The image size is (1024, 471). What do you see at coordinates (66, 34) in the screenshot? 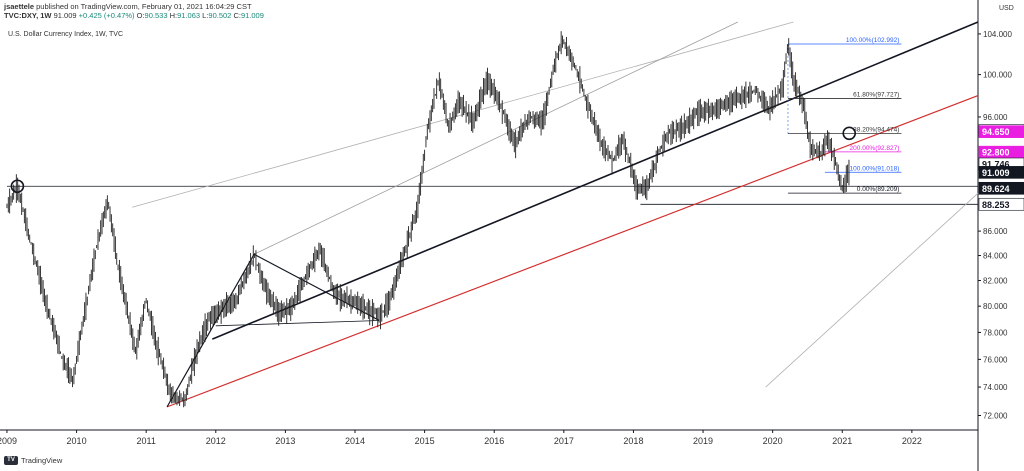
I see `chart-title: U.S. Dollar Currency Index, 1W, TVC` at bounding box center [66, 34].